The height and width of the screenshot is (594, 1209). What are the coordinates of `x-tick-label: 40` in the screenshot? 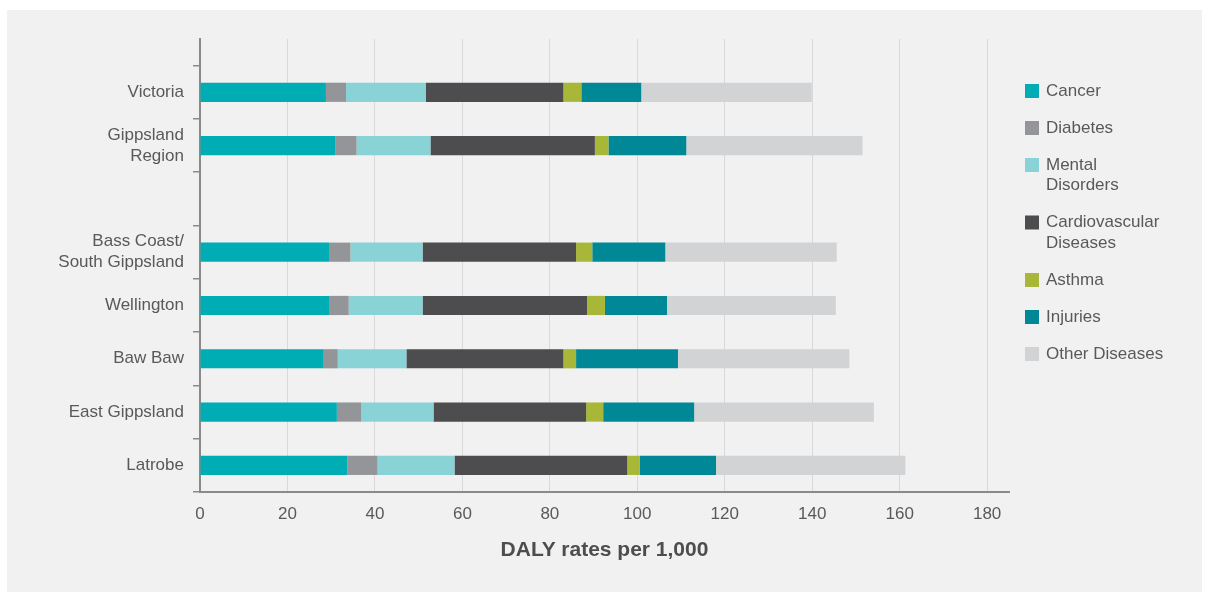 It's located at (375, 513).